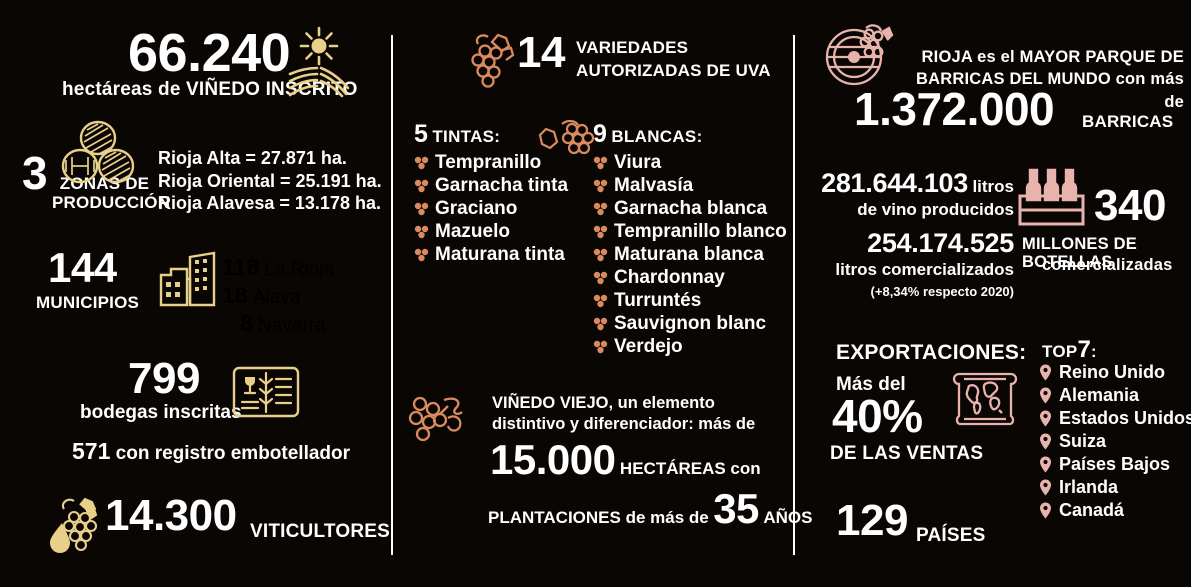  I want to click on list-item: Canadá, so click(1115, 510).